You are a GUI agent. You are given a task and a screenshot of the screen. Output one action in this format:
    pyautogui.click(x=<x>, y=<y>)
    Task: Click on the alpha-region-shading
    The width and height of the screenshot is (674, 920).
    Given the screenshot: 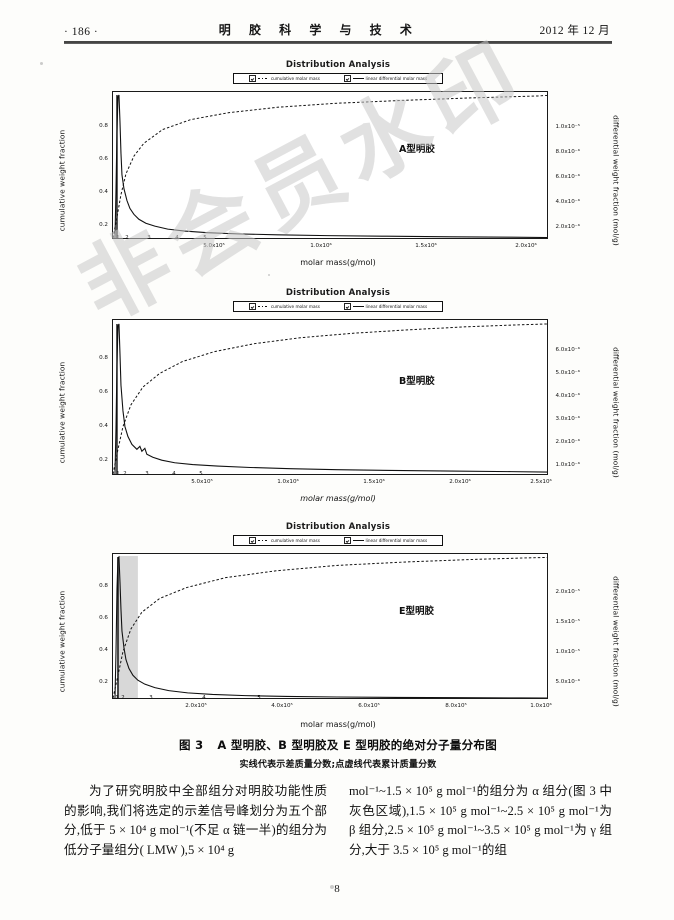 What is the action you would take?
    pyautogui.click(x=127, y=626)
    